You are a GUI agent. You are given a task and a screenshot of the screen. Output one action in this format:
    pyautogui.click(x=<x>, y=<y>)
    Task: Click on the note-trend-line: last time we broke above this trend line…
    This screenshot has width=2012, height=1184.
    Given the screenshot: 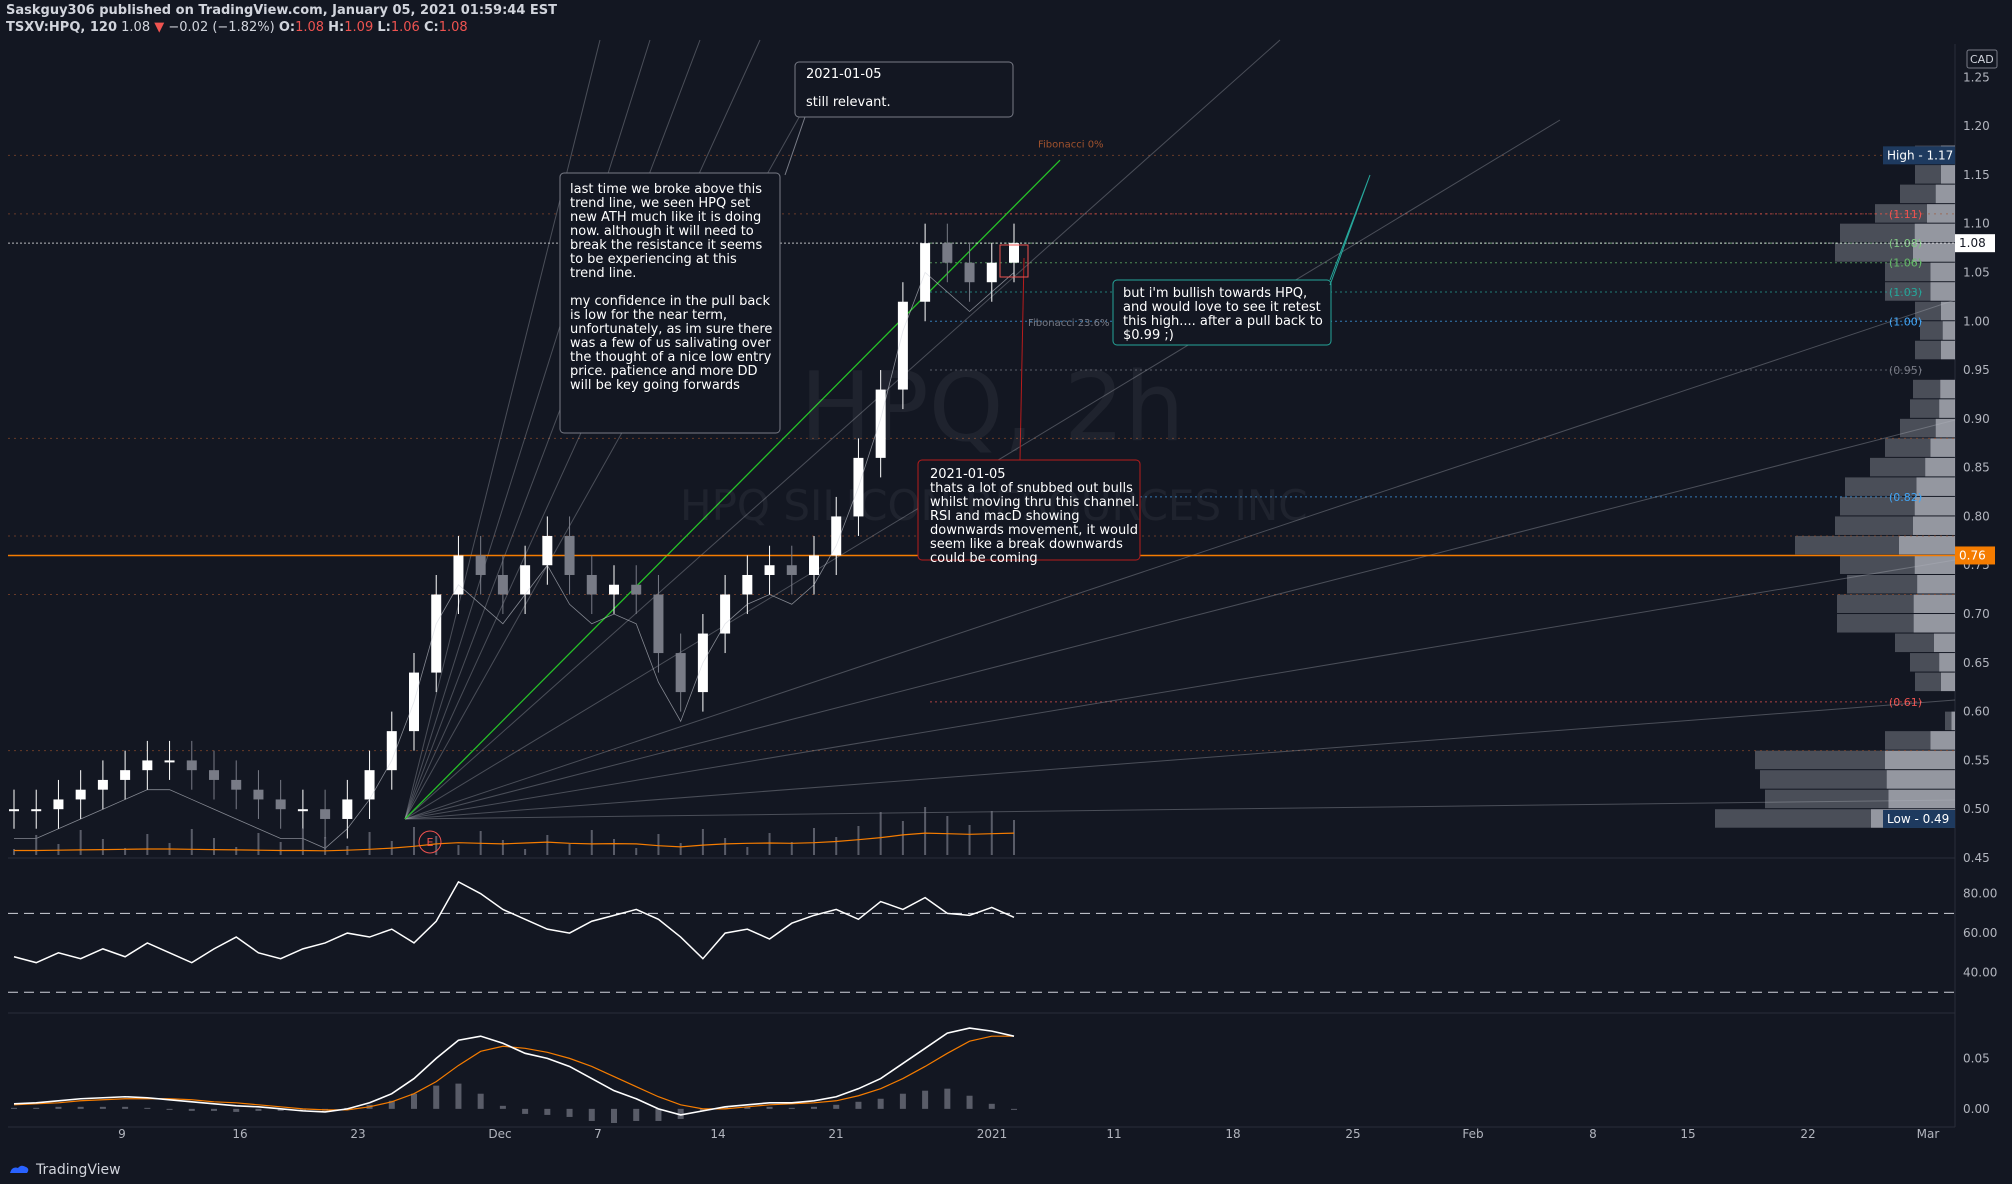 What is the action you would take?
    pyautogui.click(x=671, y=287)
    